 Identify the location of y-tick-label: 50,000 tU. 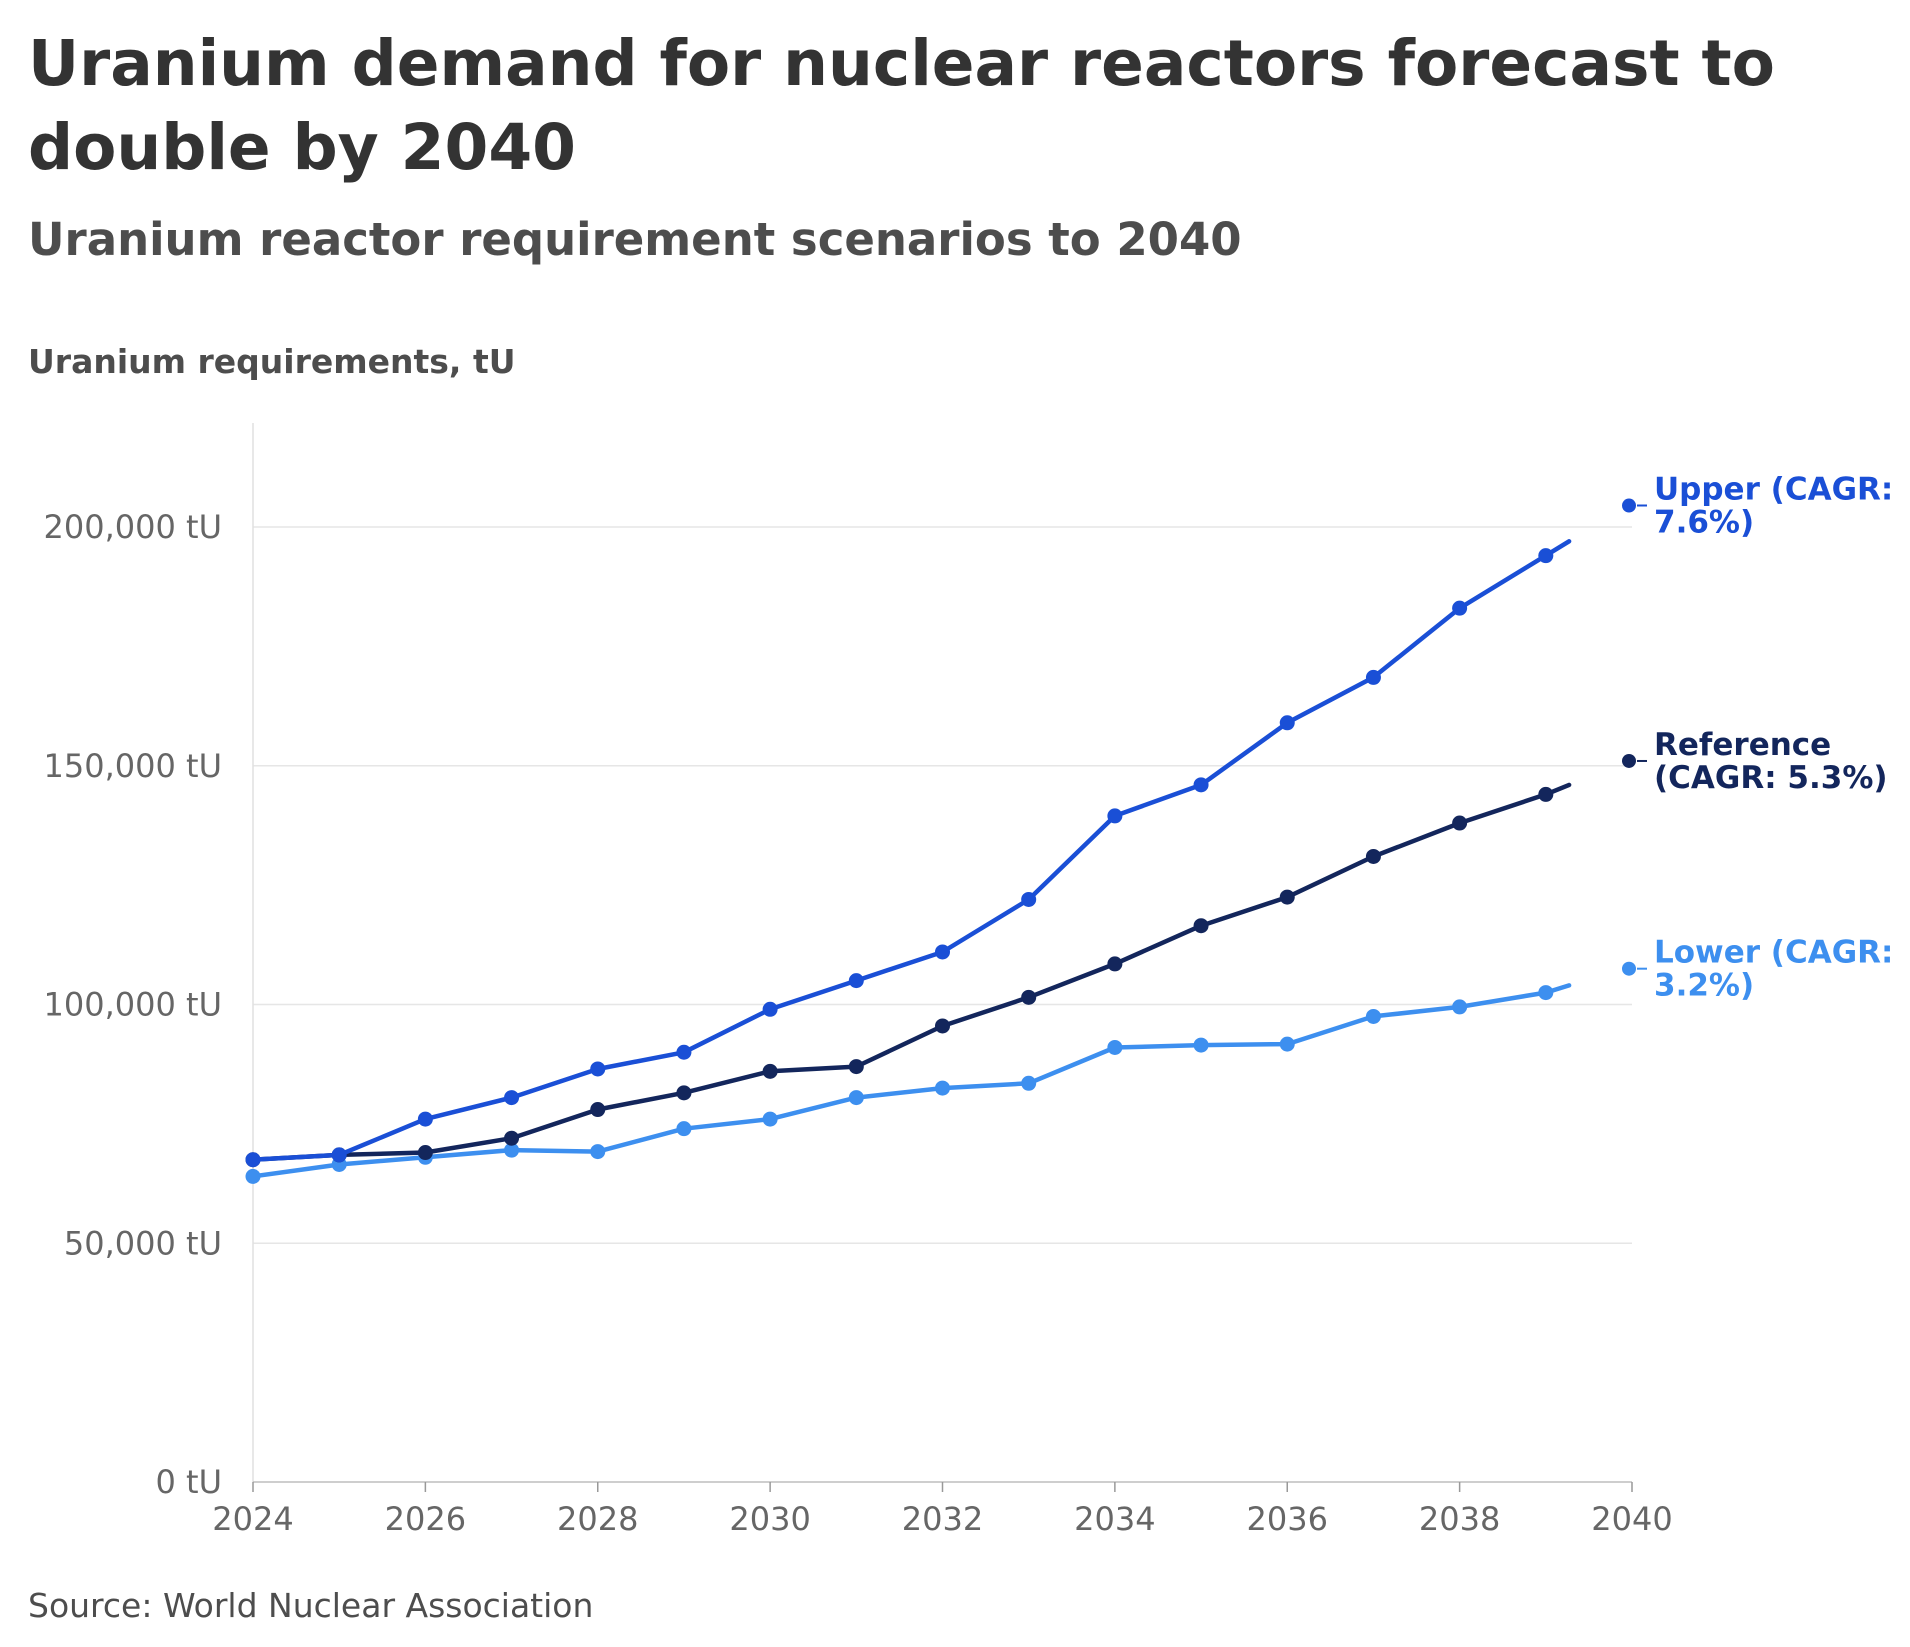
(143, 1243).